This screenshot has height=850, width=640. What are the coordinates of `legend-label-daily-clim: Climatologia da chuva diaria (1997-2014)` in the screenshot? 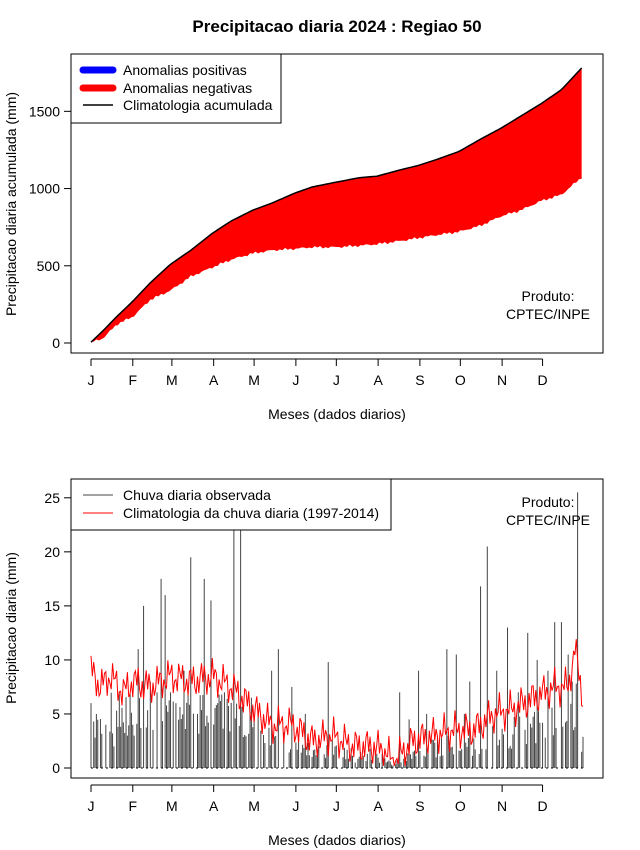 It's located at (251, 513).